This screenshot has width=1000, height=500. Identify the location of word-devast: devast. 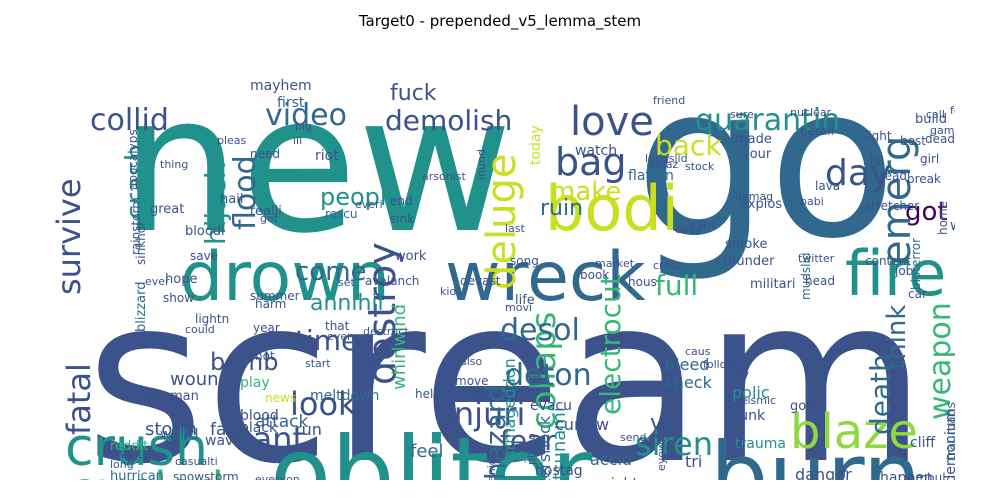
(480, 281).